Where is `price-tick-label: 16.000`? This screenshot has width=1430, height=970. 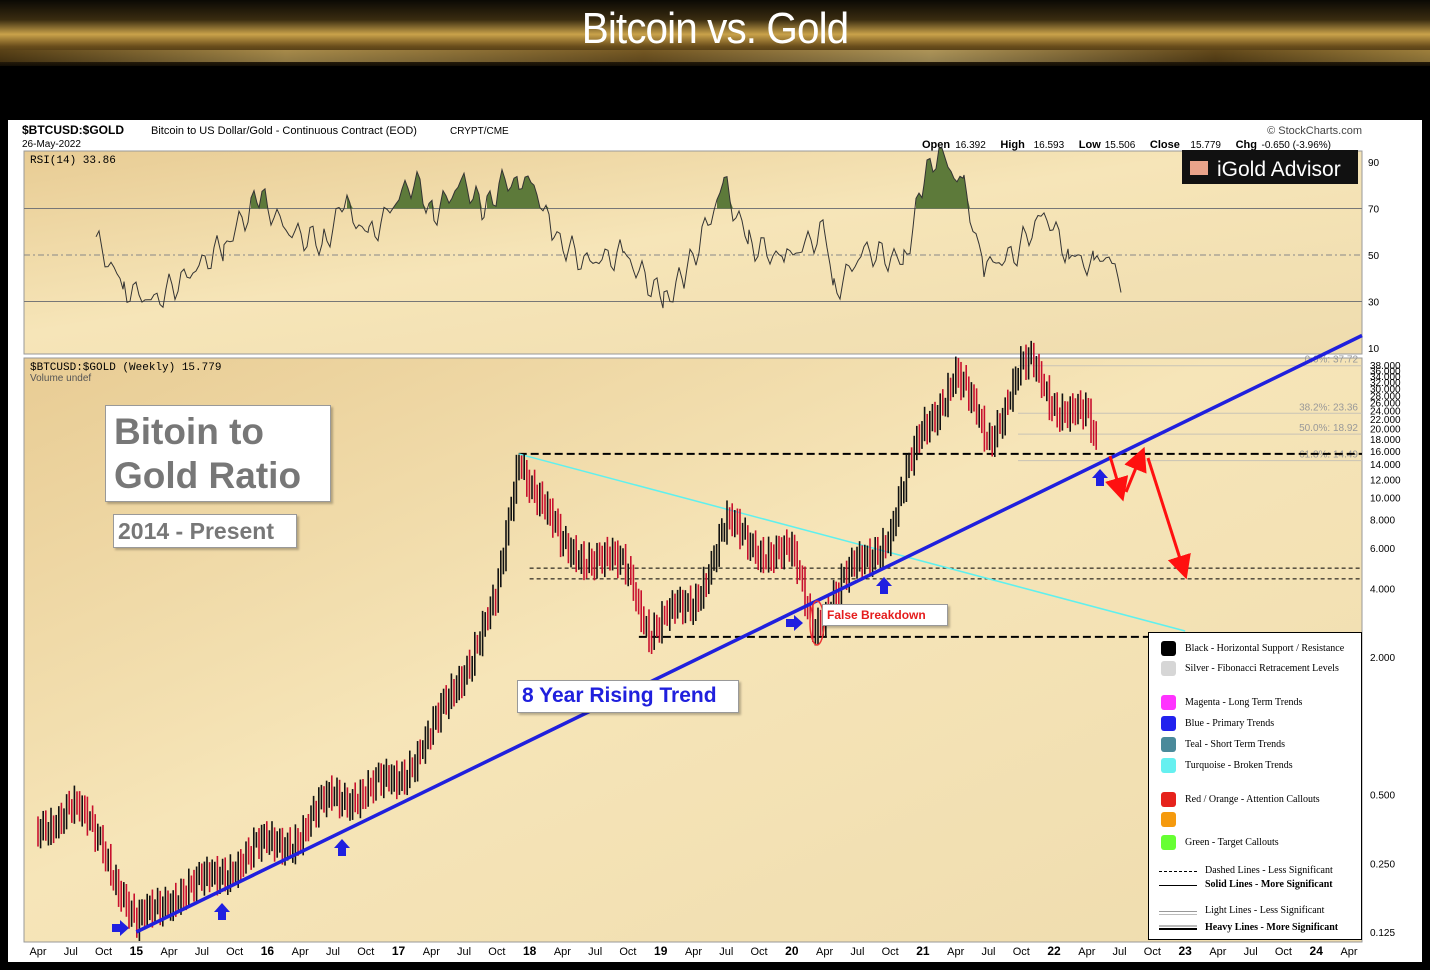 price-tick-label: 16.000 is located at coordinates (1385, 452).